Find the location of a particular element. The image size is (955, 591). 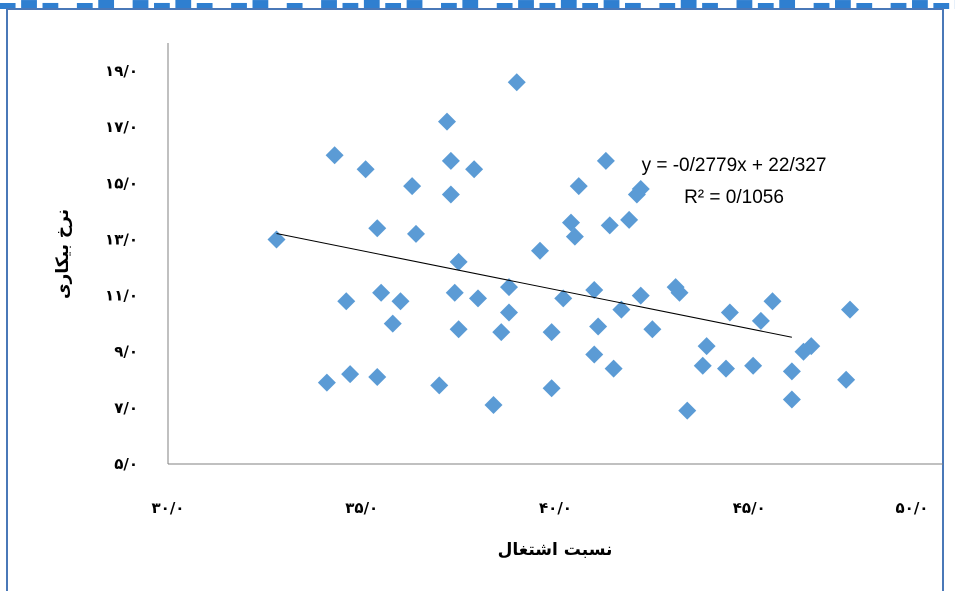

x-tick-label: ۳۰/۰ is located at coordinates (168, 508).